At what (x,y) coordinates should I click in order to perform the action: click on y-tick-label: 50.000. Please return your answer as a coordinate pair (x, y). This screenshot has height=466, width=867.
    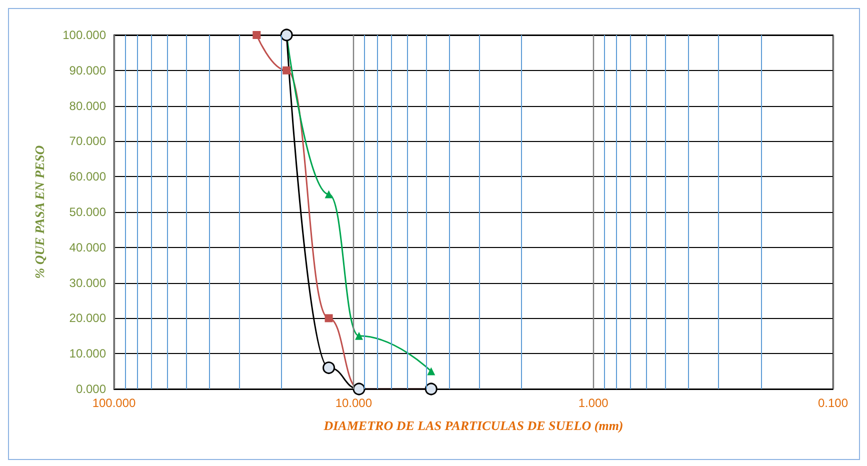
    Looking at the image, I should click on (87, 212).